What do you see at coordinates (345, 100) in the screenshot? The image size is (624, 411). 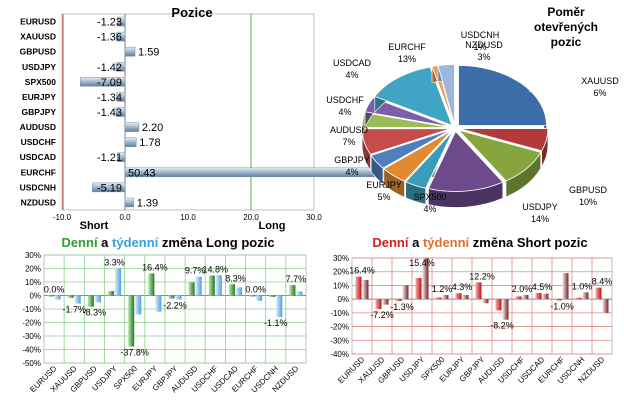 I see `pie-label-name: USDCHF` at bounding box center [345, 100].